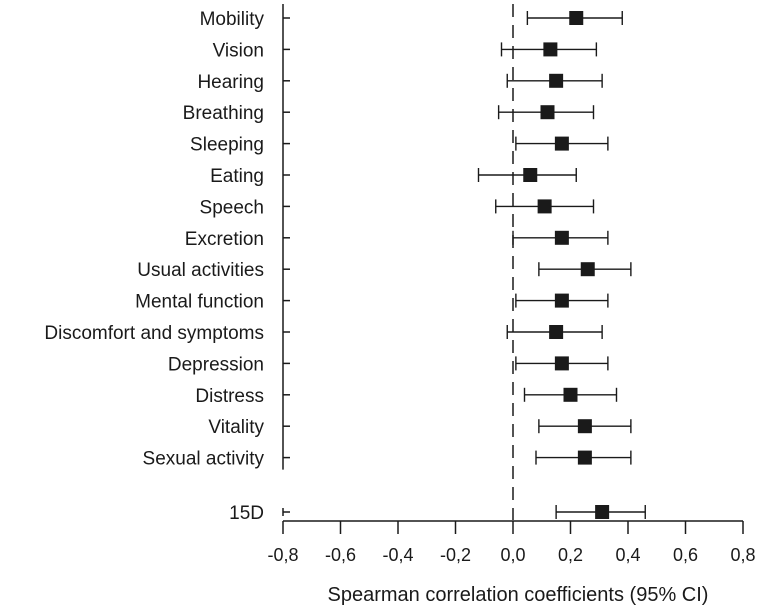 The width and height of the screenshot is (763, 611). Describe the element at coordinates (388, 364) in the screenshot. I see `row-depression: Depression` at that location.